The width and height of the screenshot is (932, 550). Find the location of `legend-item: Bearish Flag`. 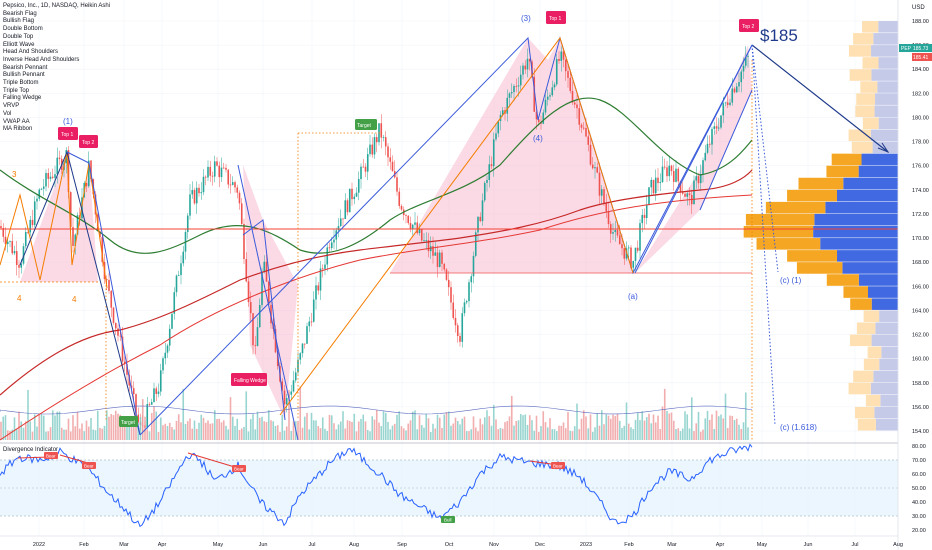

legend-item: Bearish Flag is located at coordinates (20, 13).